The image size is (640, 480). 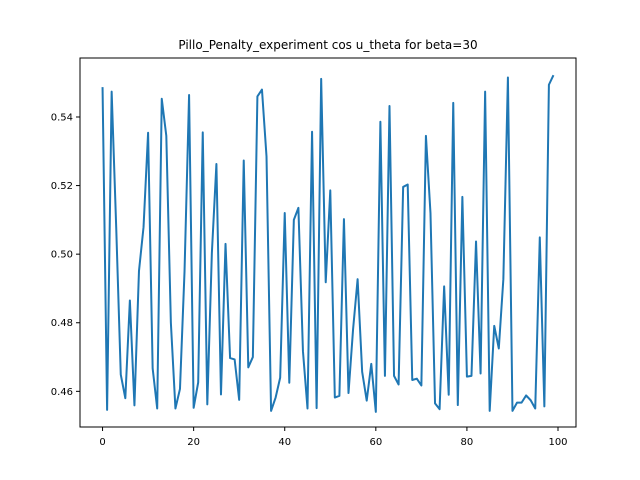 What do you see at coordinates (62, 117) in the screenshot?
I see `y-tick-label: 0.54` at bounding box center [62, 117].